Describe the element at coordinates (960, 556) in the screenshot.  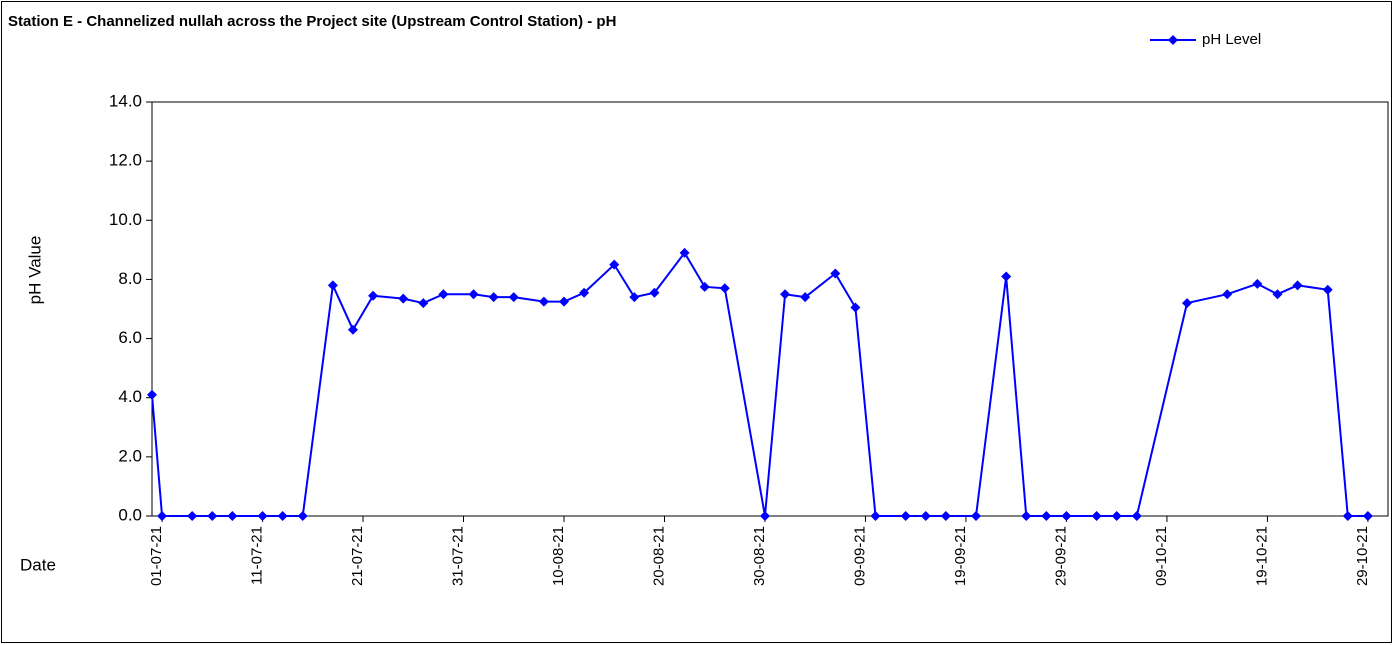
I see `x-tick-label: 19-09-21` at that location.